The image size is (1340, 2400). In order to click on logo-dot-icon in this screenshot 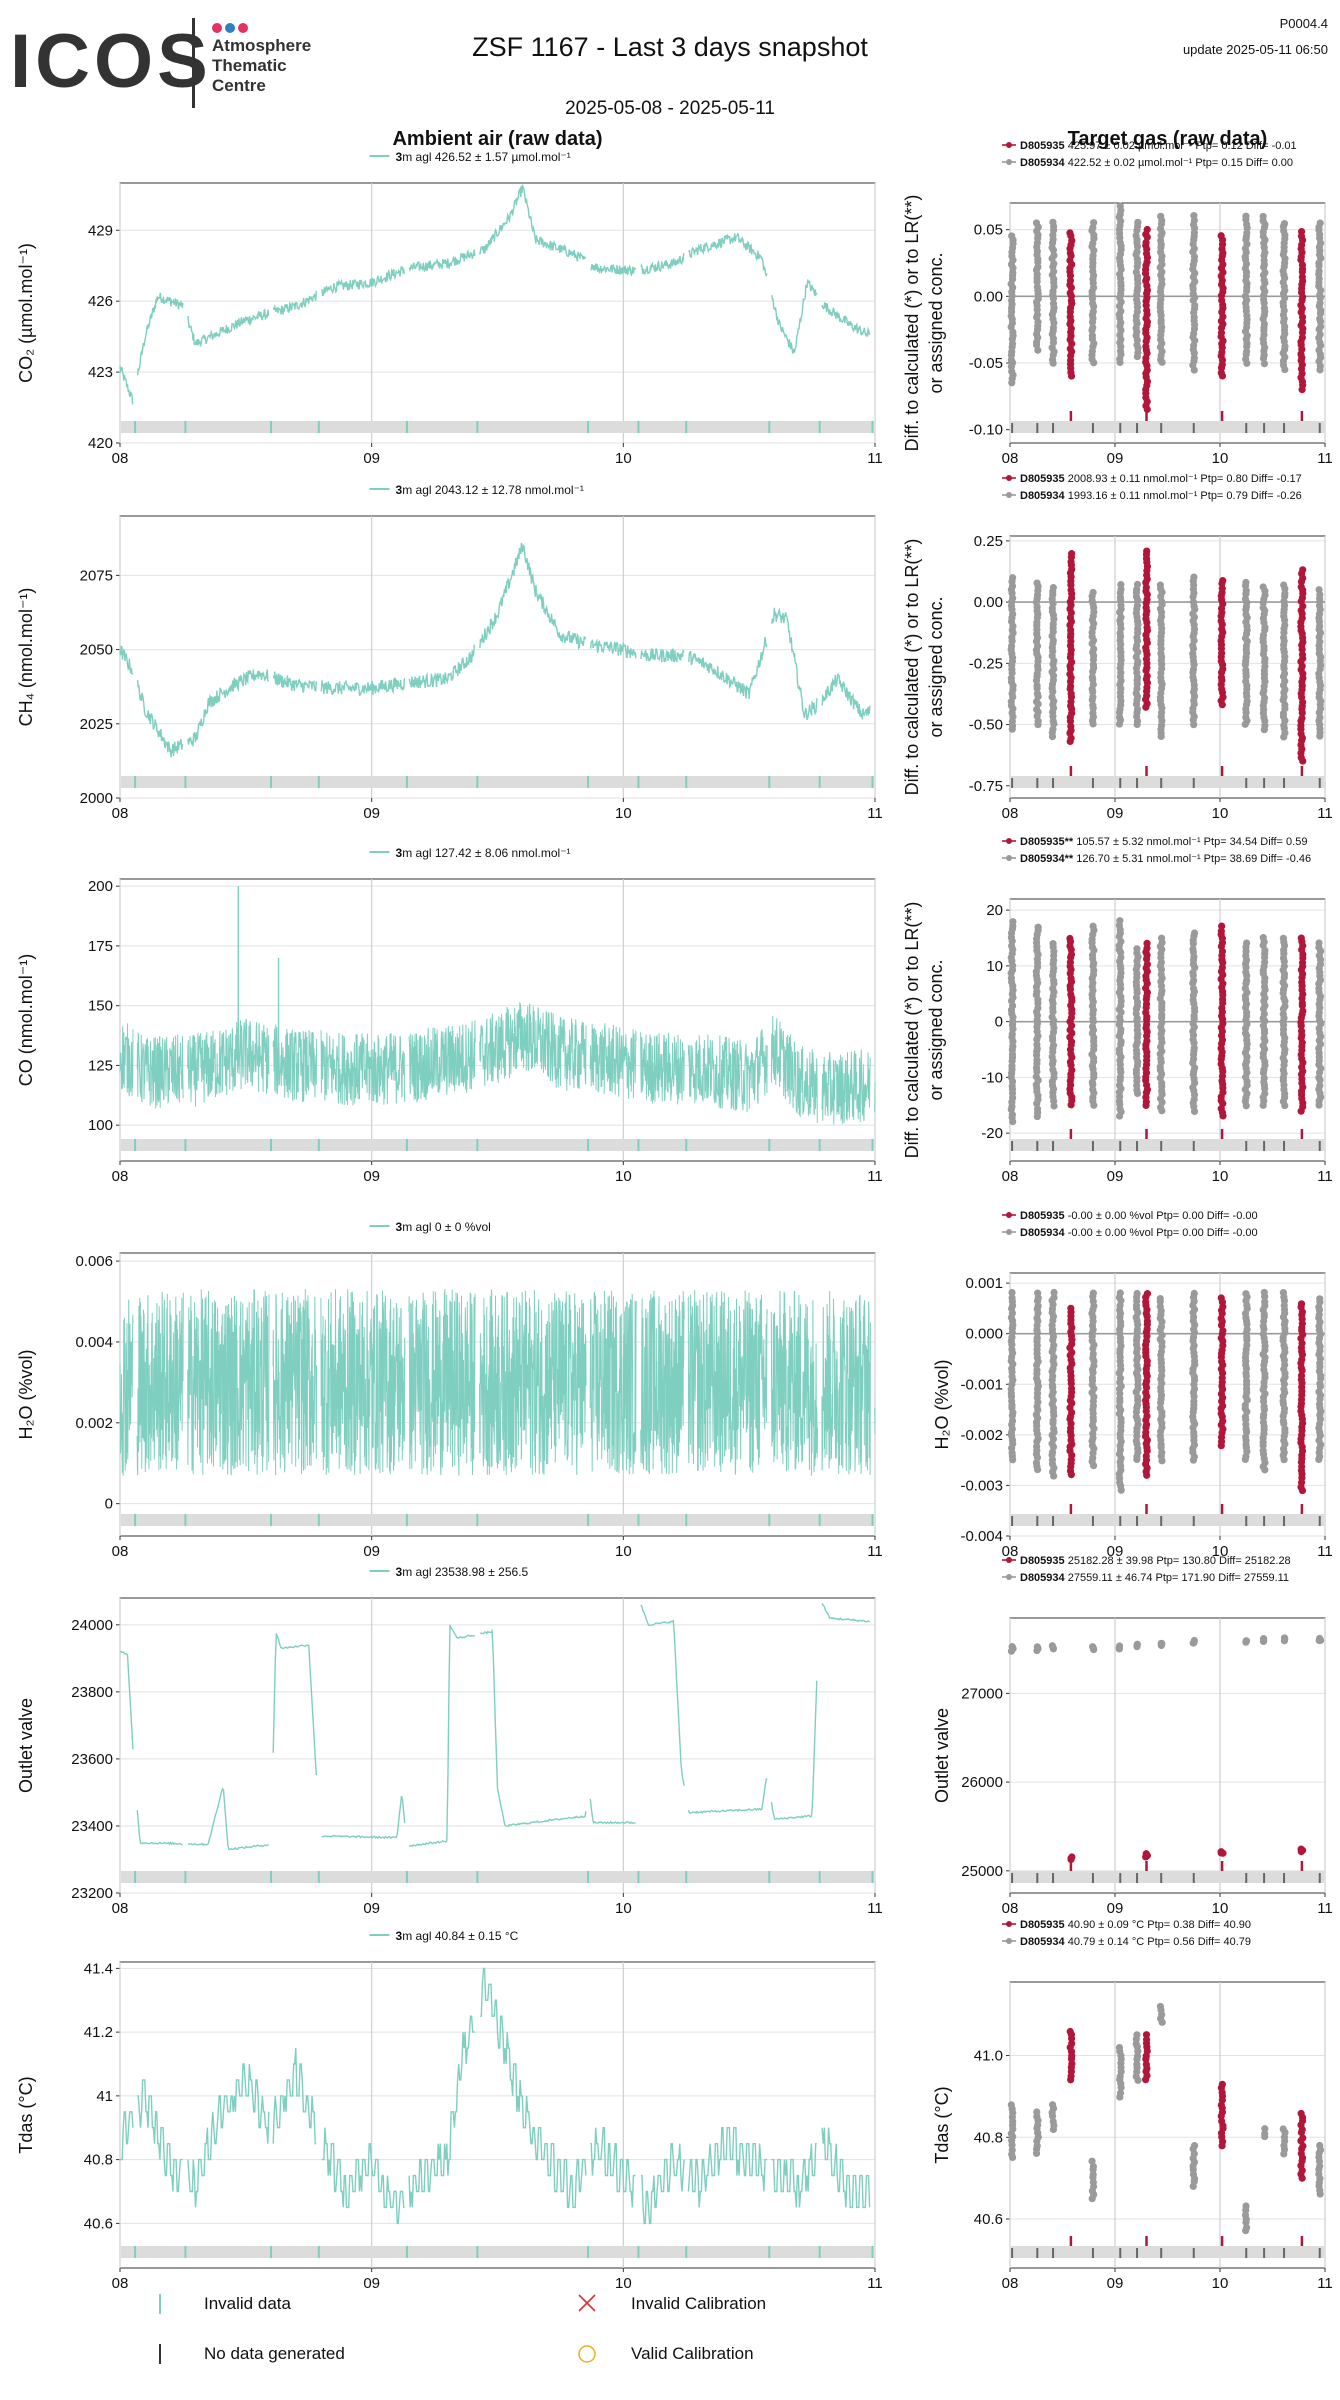, I will do `click(217, 28)`.